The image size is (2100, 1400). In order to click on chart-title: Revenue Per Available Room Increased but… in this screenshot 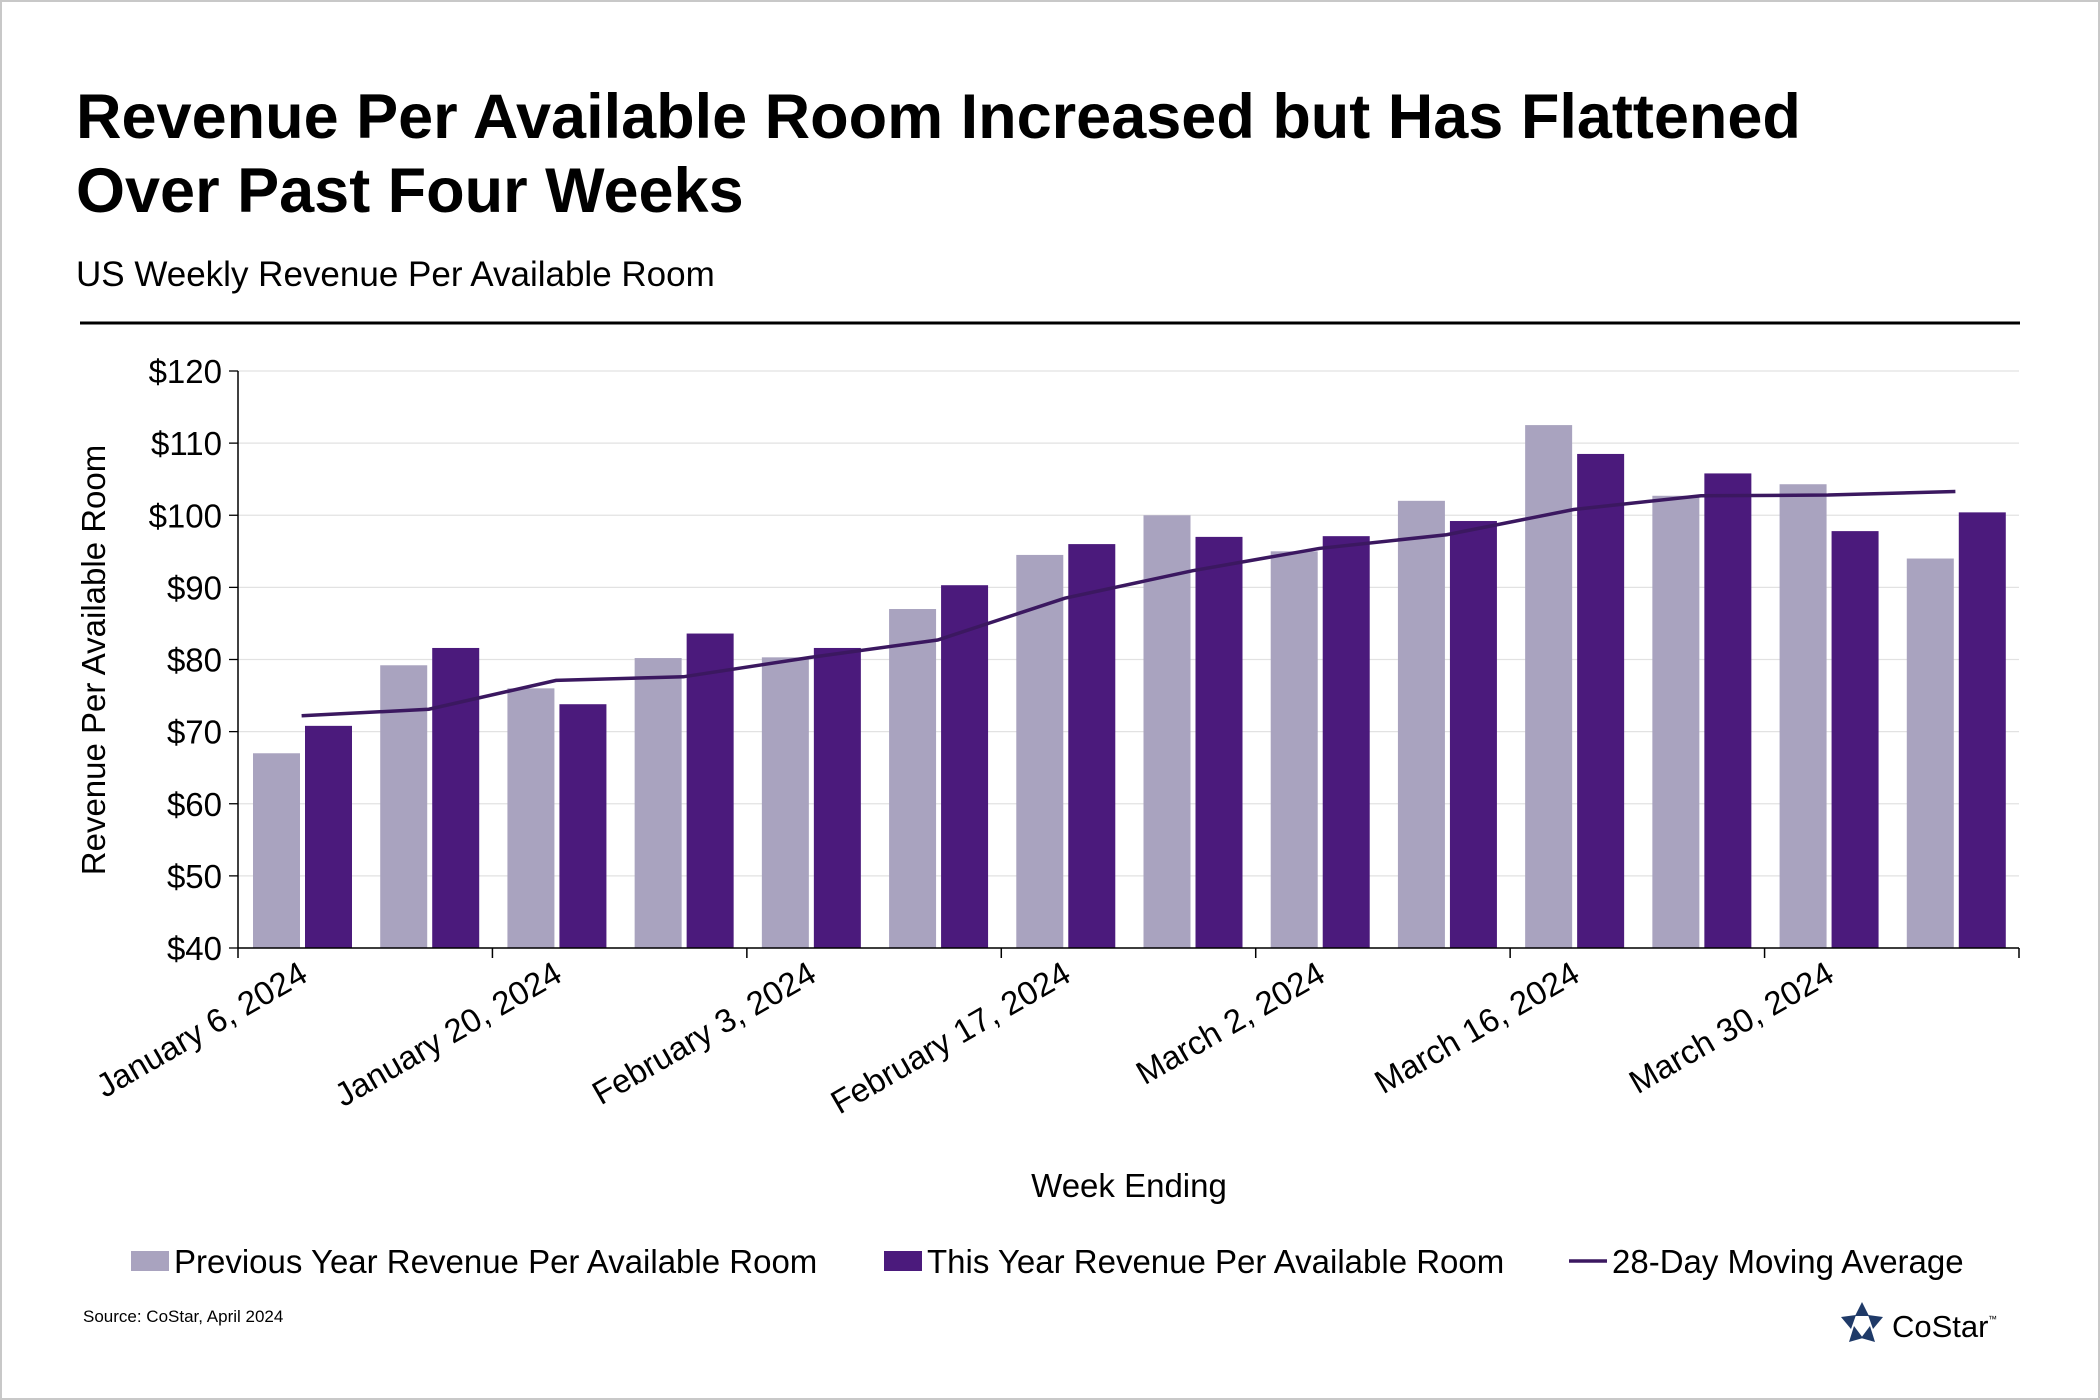, I will do `click(938, 117)`.